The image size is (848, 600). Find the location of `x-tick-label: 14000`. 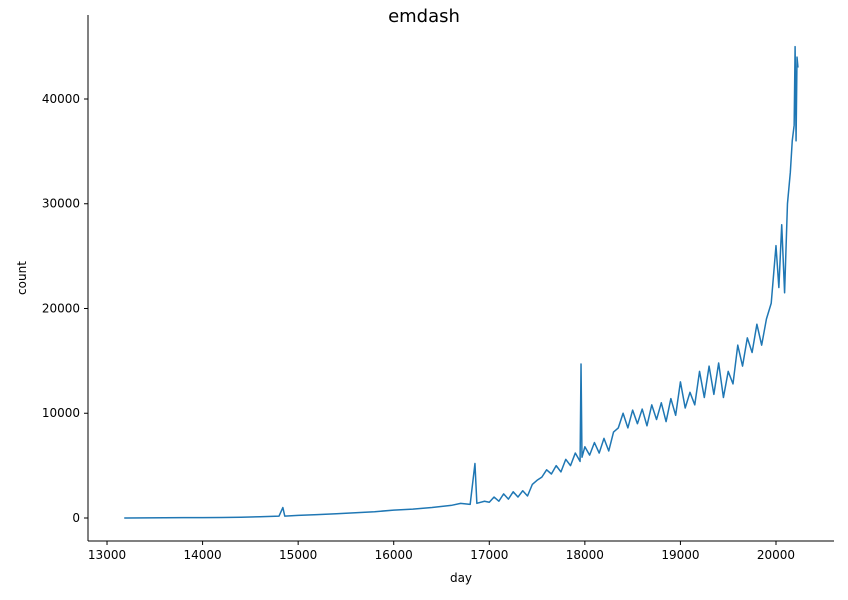

x-tick-label: 14000 is located at coordinates (202, 555).